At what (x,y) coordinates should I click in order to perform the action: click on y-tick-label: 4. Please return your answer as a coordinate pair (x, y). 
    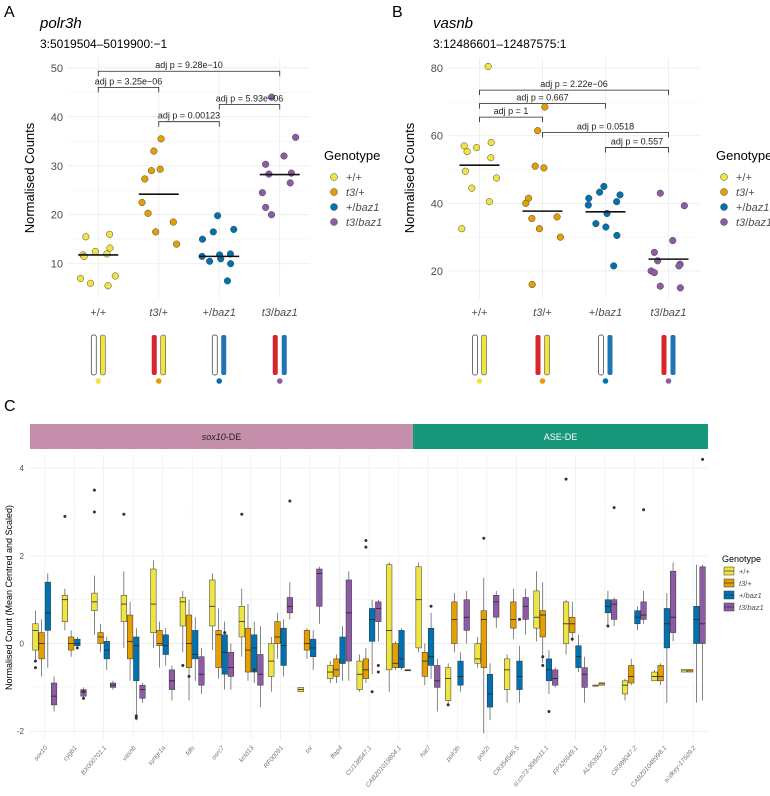
    Looking at the image, I should click on (22, 468).